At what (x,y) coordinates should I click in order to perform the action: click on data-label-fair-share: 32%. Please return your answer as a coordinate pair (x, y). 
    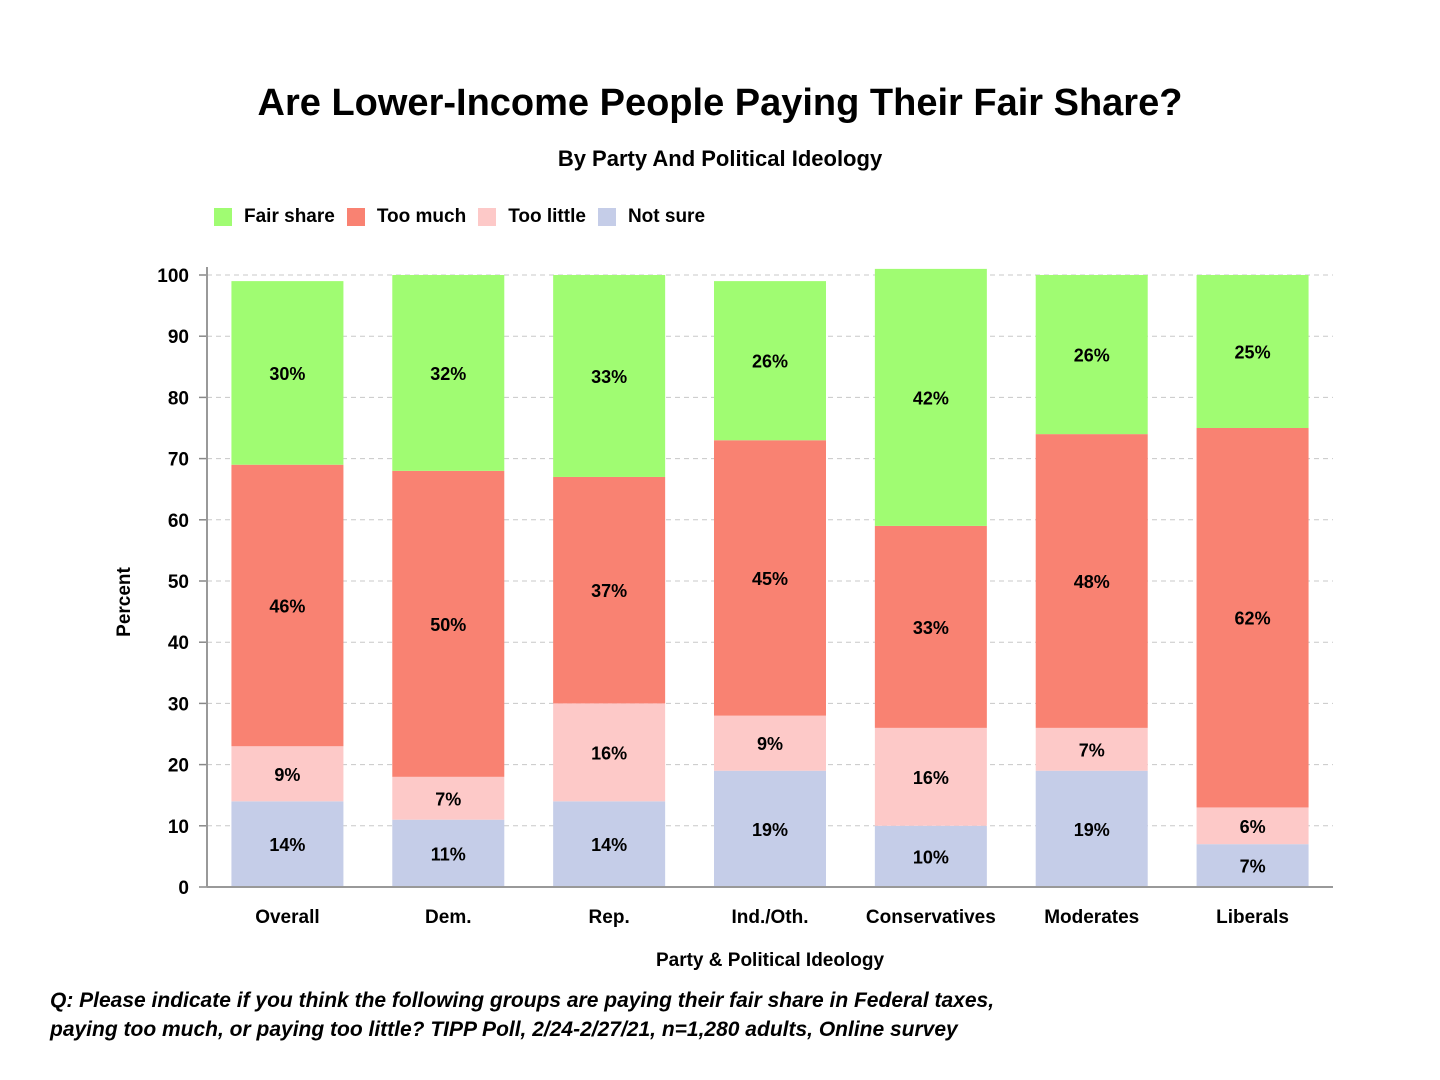
    Looking at the image, I should click on (448, 374).